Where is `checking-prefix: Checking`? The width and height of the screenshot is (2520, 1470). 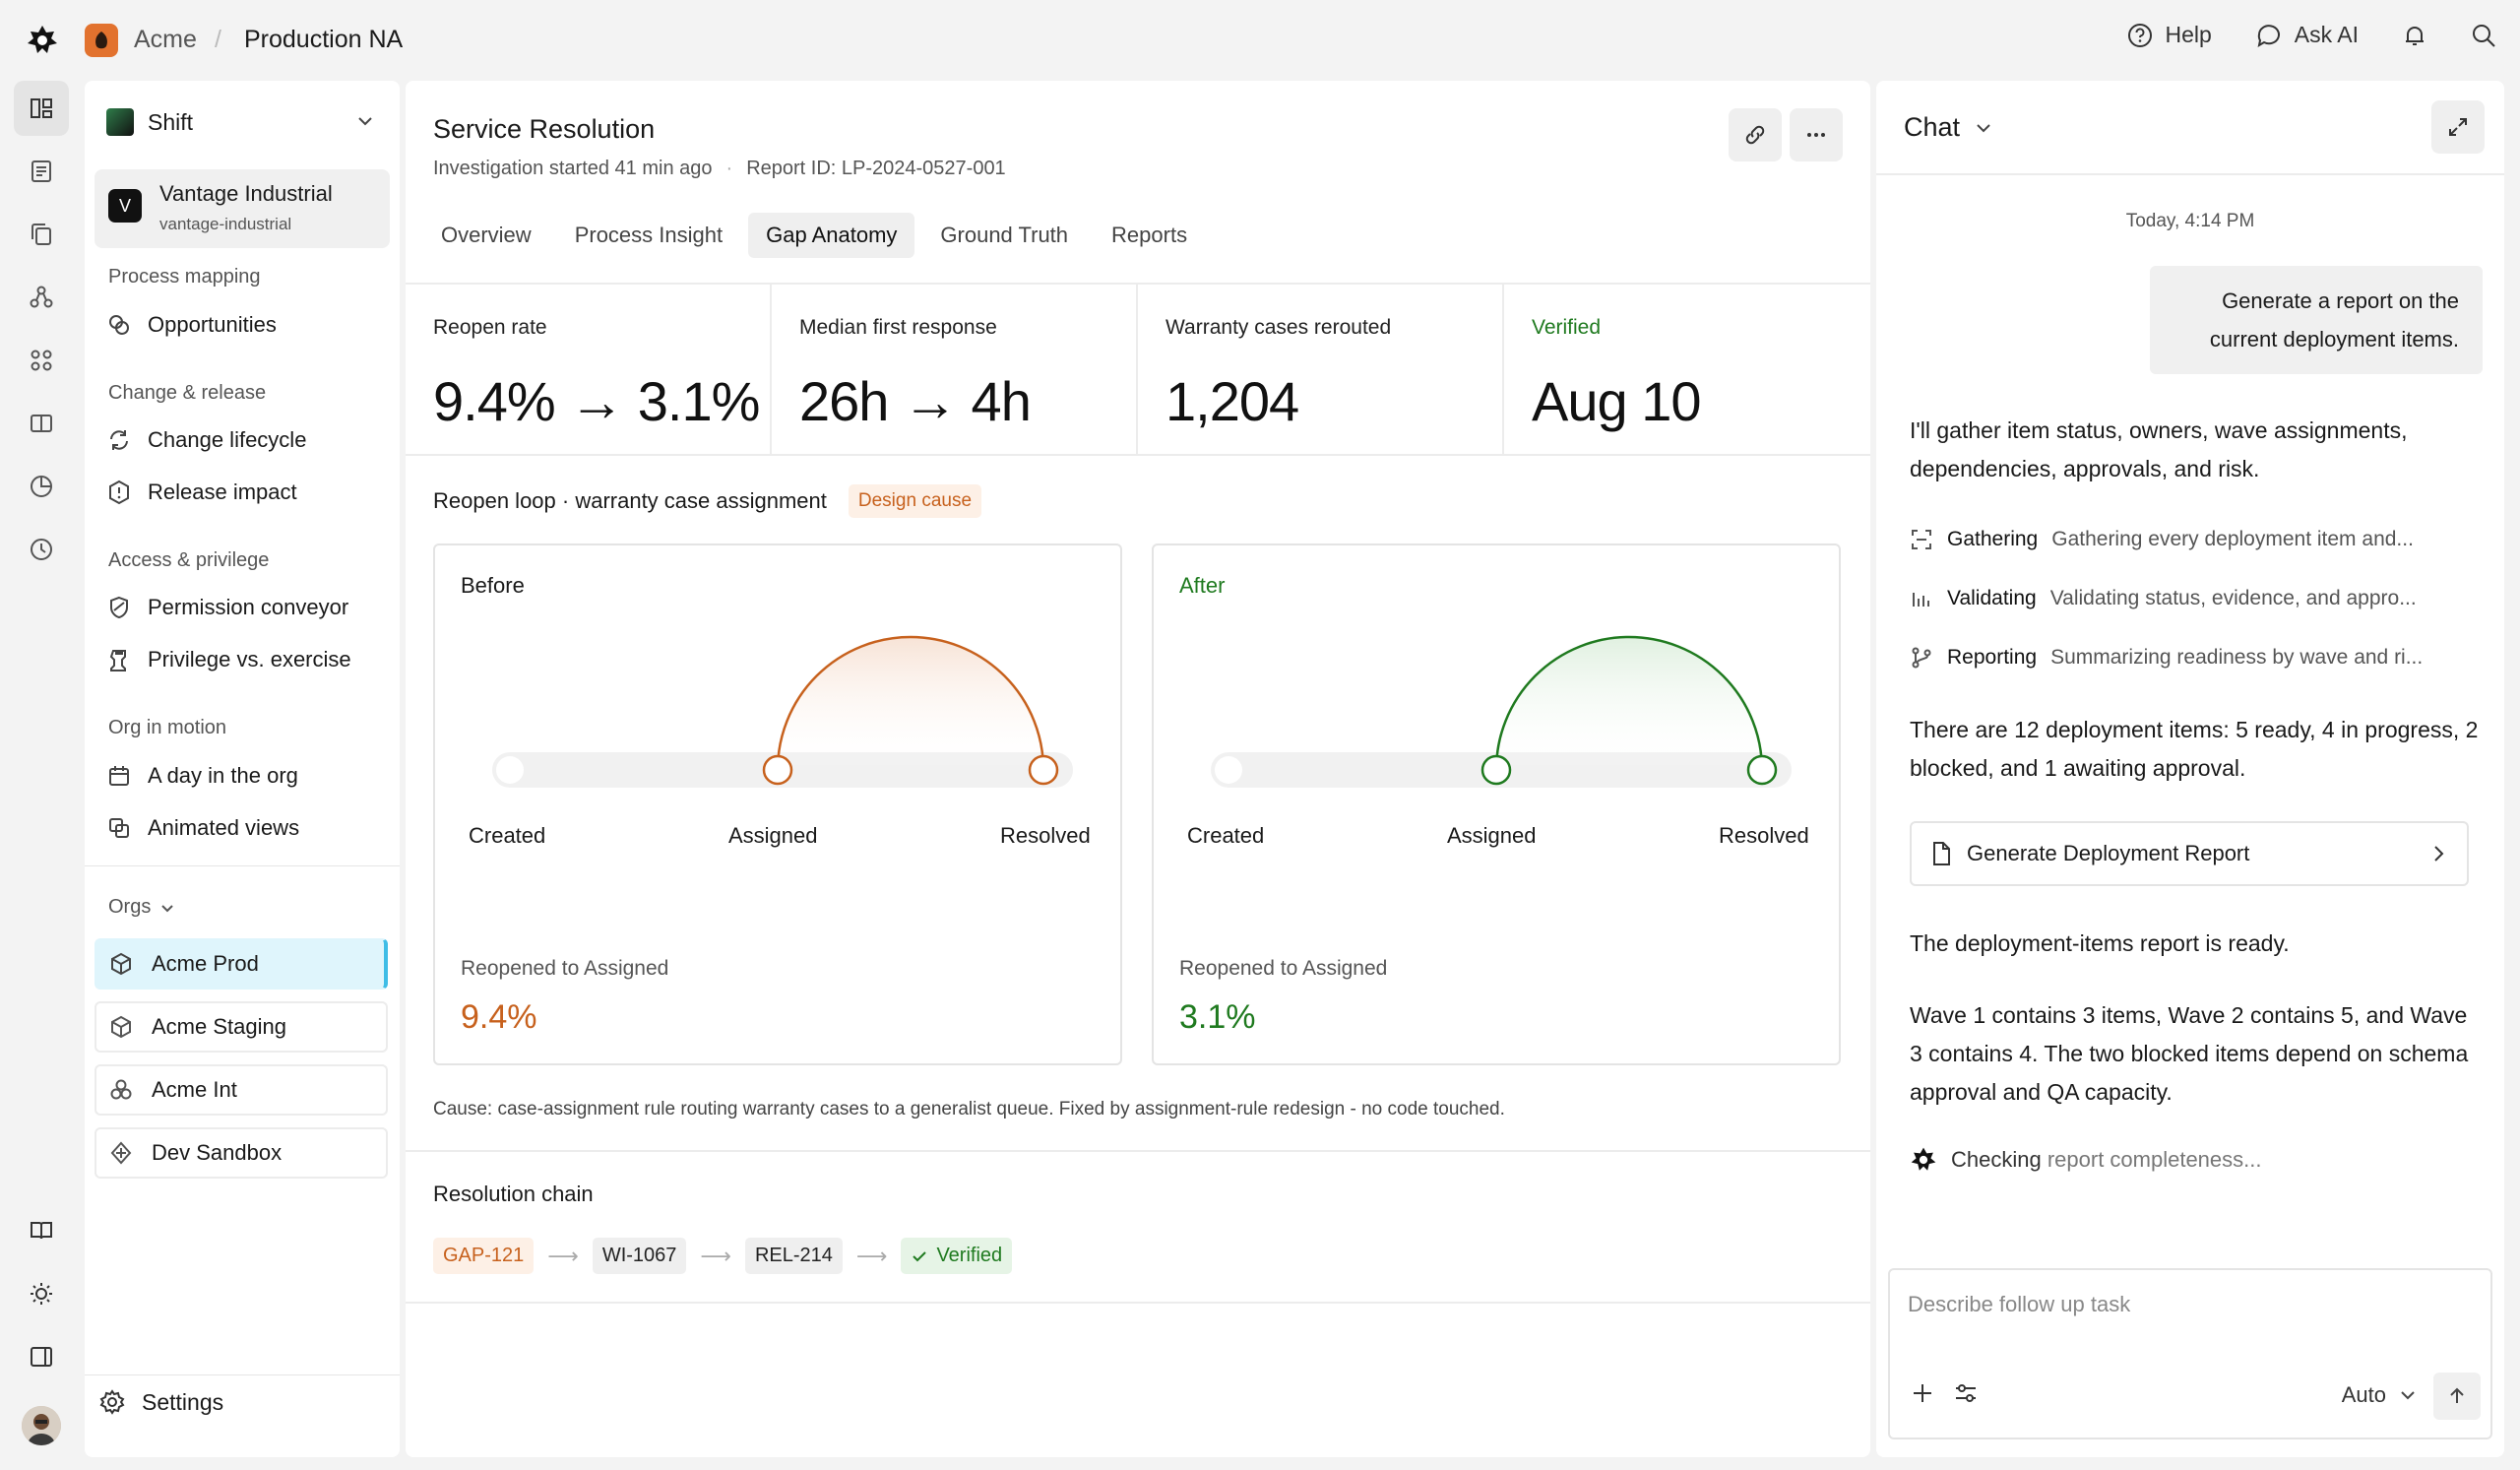
checking-prefix: Checking is located at coordinates (1996, 1159).